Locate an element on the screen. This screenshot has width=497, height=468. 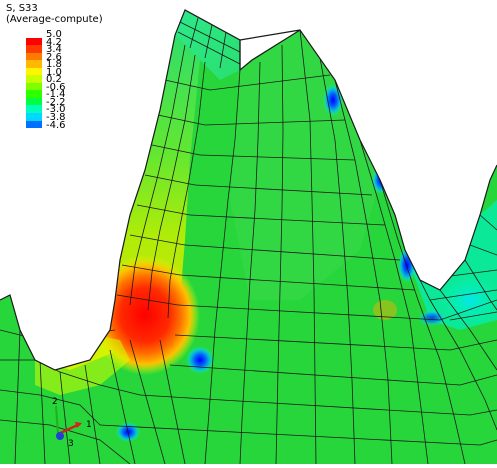
legend-title: S, S33 is located at coordinates (22, 8).